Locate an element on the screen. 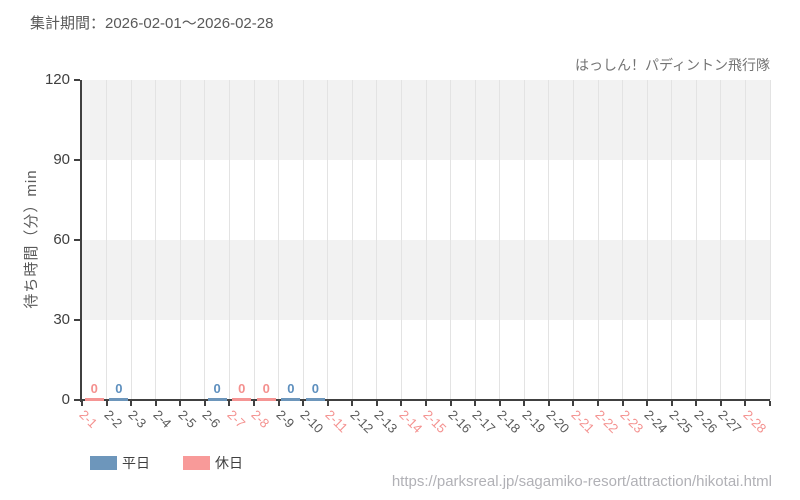 This screenshot has width=800, height=500. x-axis-date-label: 2-1 is located at coordinates (88, 419).